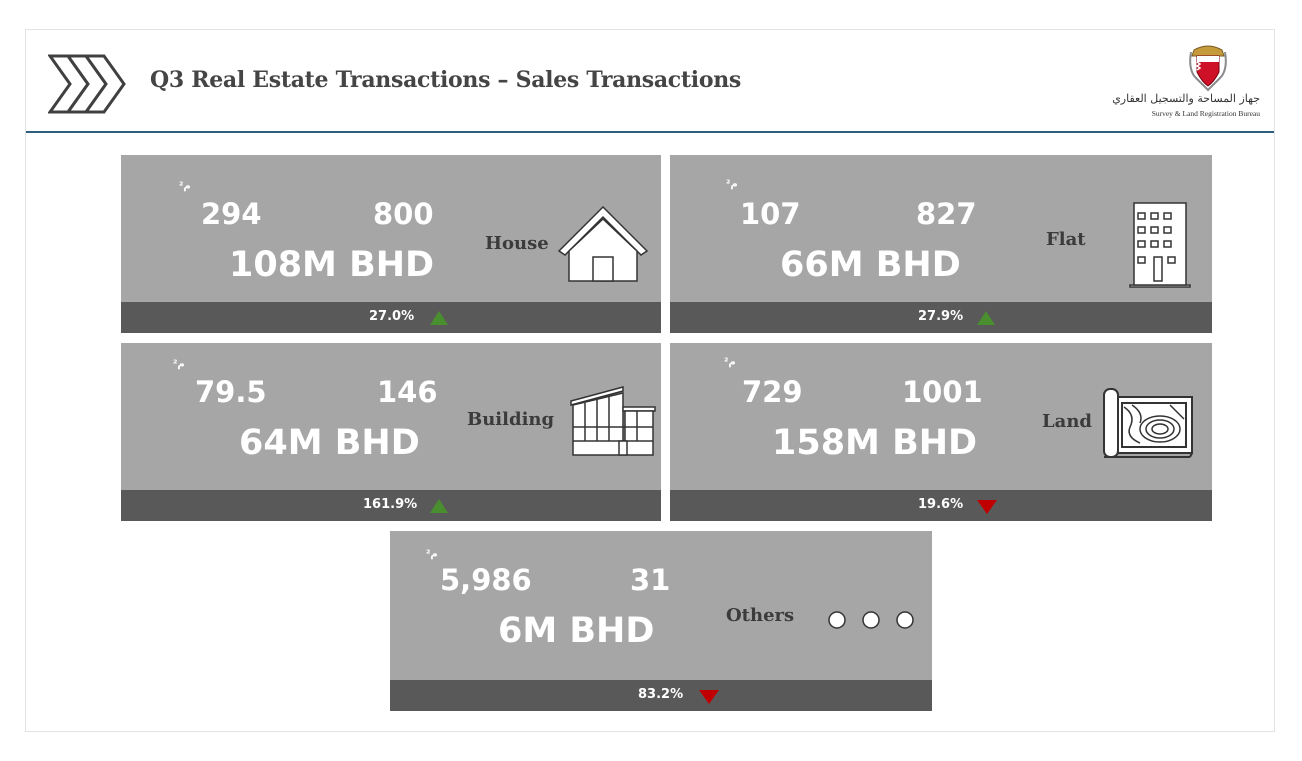 The image size is (1302, 761). What do you see at coordinates (1067, 421) in the screenshot?
I see `land-label: Land` at bounding box center [1067, 421].